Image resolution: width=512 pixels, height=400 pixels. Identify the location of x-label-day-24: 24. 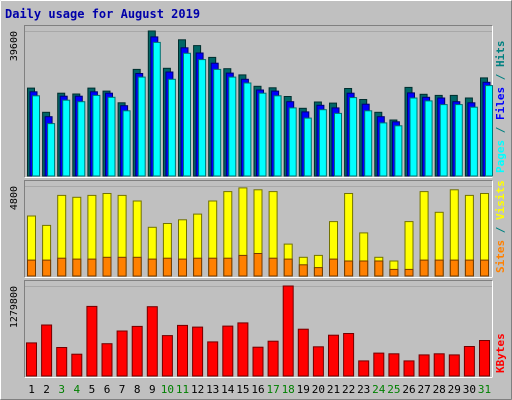
(379, 389).